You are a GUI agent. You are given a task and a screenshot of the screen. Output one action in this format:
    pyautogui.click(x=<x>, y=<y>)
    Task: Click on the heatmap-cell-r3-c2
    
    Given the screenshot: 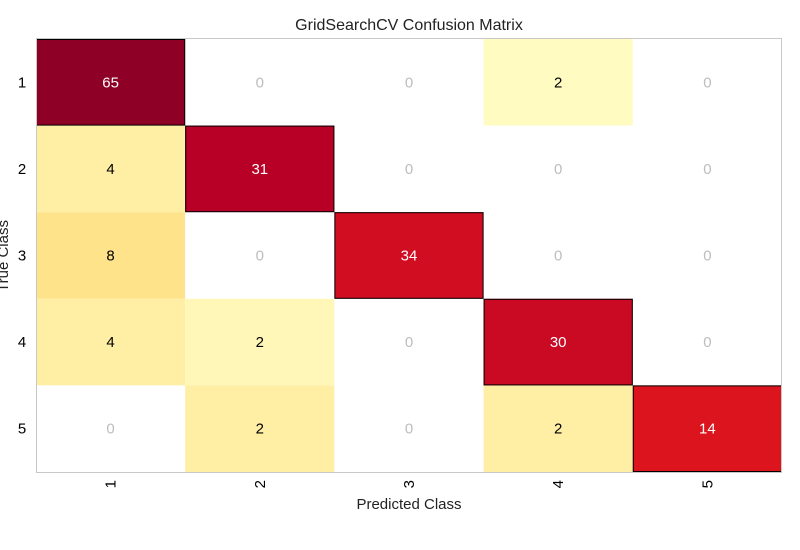 What is the action you would take?
    pyautogui.click(x=260, y=255)
    